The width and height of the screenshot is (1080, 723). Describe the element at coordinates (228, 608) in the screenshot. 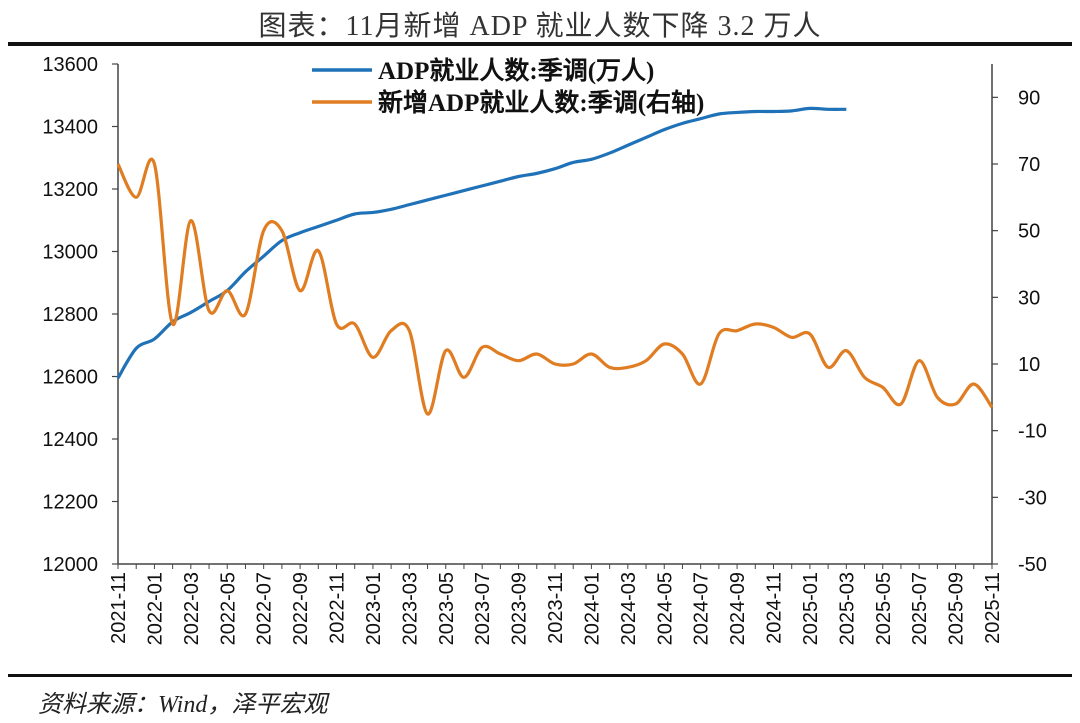

I see `x-tick-label: 2022-05` at that location.